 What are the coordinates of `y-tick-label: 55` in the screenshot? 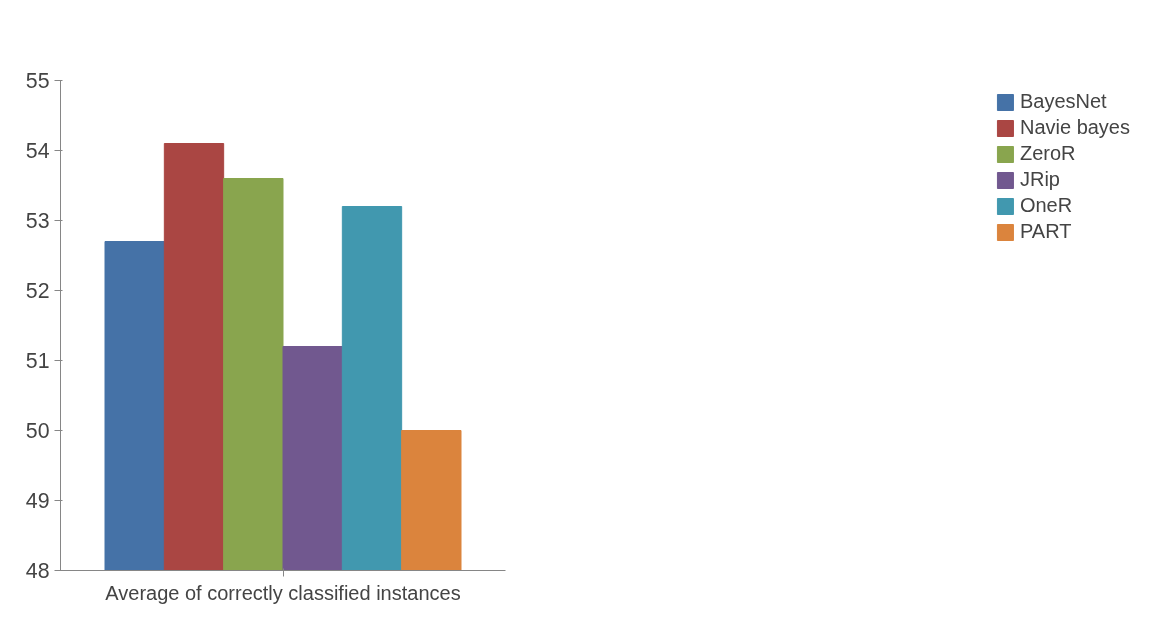 It's located at (37, 81).